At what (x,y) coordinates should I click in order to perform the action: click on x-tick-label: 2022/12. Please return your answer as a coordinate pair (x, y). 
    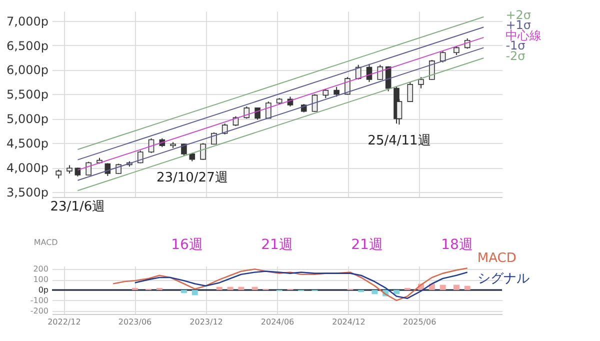
    Looking at the image, I should click on (64, 322).